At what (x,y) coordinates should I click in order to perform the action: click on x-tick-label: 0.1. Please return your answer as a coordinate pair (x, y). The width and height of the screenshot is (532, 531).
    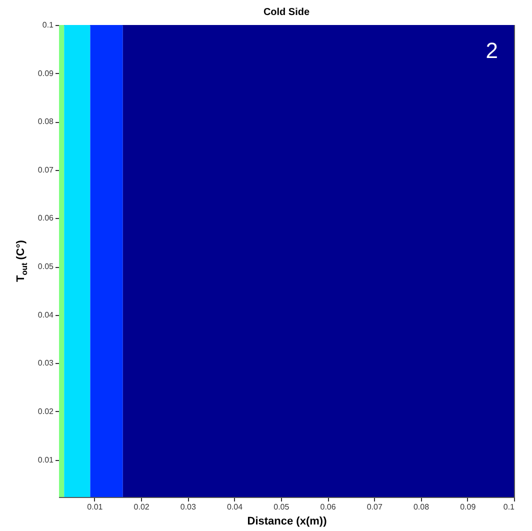
    Looking at the image, I should click on (509, 507).